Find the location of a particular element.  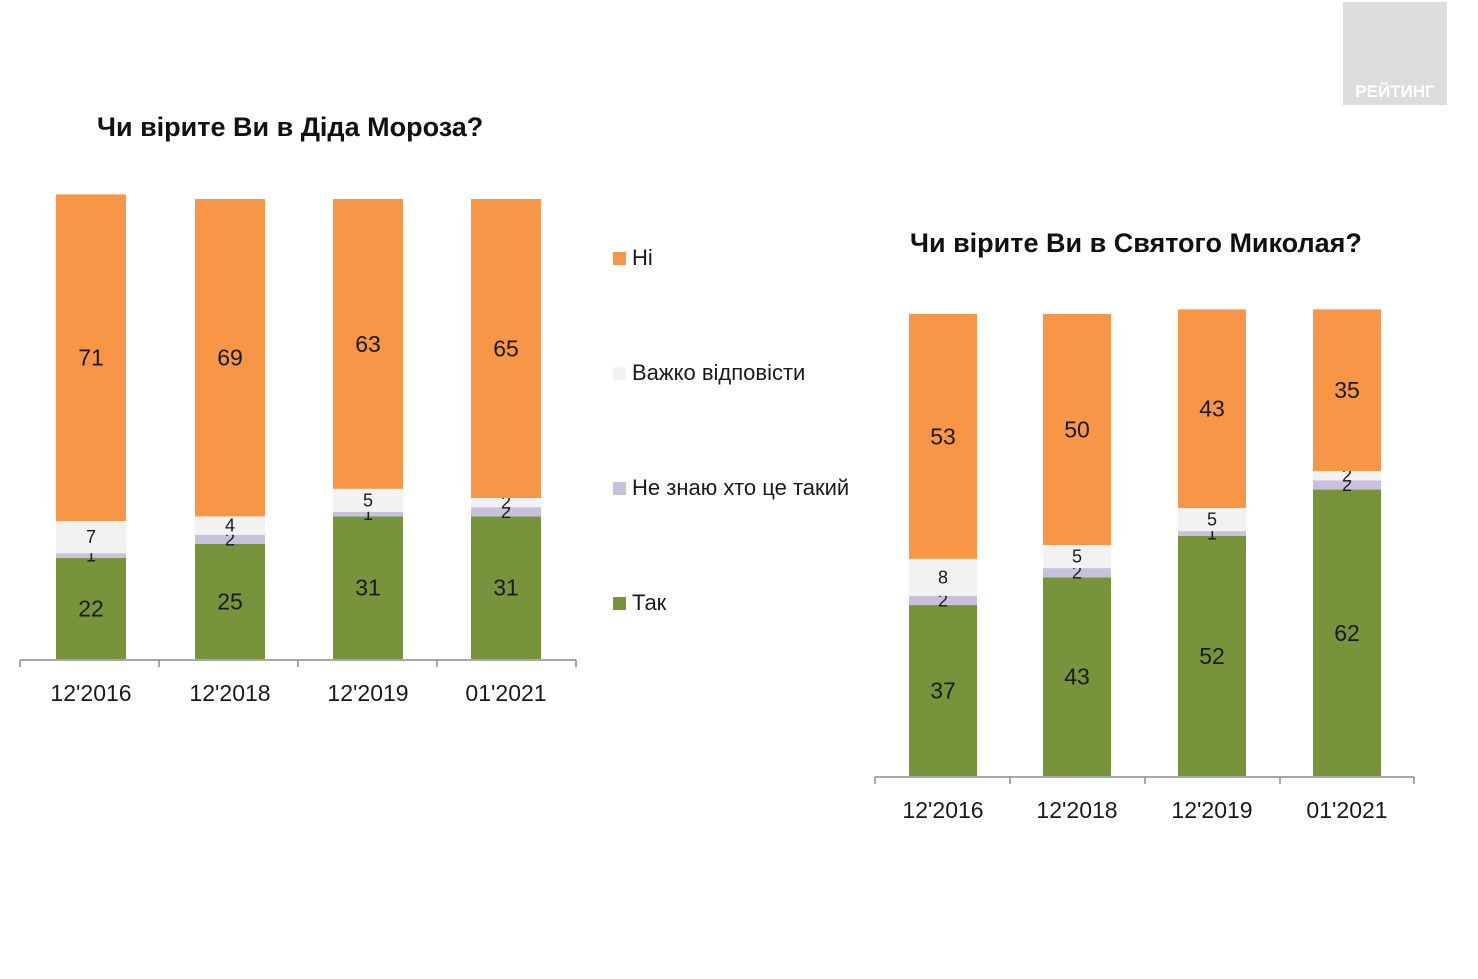

legend-label-ni: Ні is located at coordinates (642, 257).